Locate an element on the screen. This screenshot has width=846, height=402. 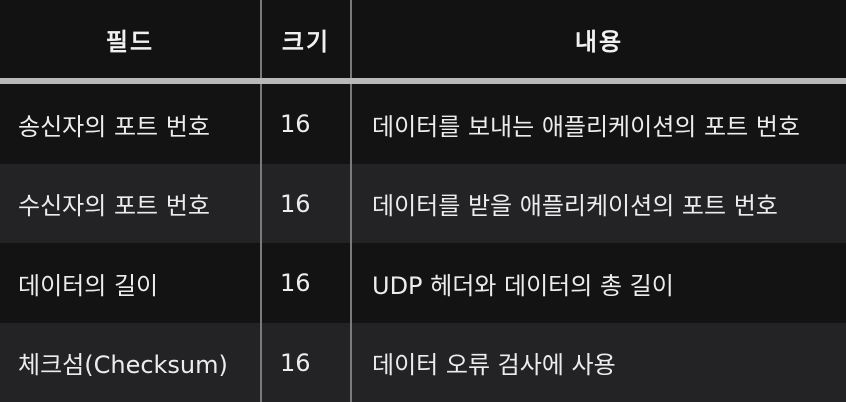
header-divider is located at coordinates (423, 81).